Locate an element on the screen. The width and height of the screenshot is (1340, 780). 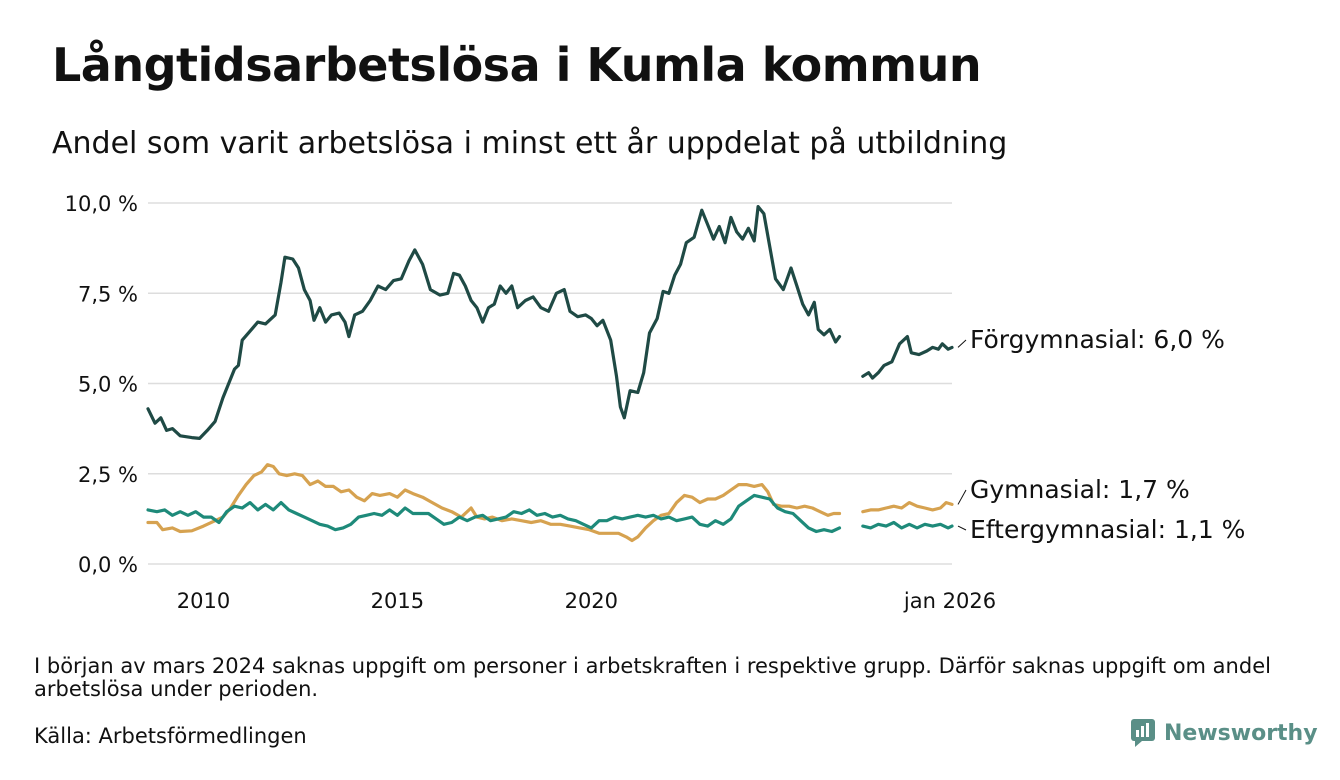
x-axis: 2010 2015 2020 jan 2026 is located at coordinates (586, 601).